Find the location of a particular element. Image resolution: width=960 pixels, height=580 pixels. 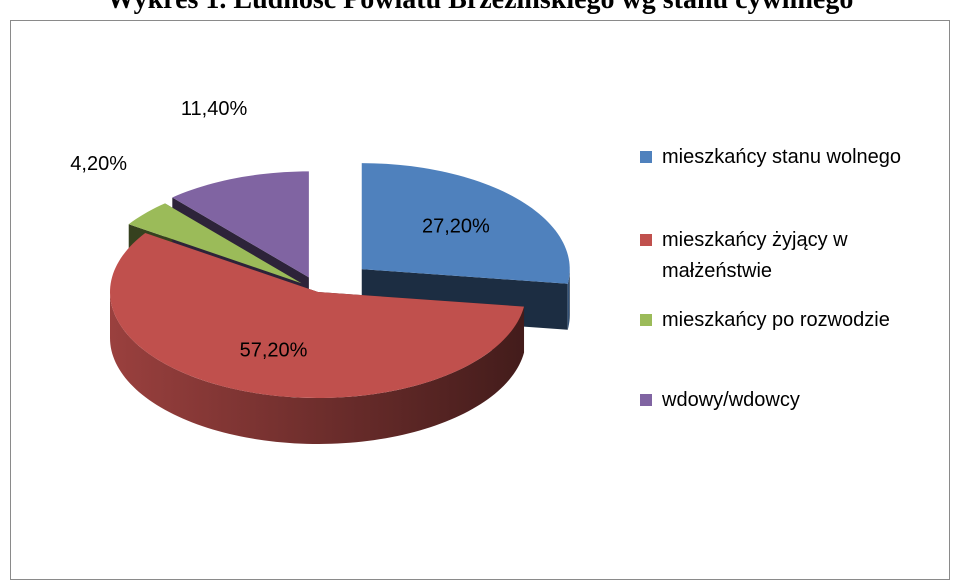

legend-item: mieszkańcy stanu wolnego is located at coordinates (796, 157).